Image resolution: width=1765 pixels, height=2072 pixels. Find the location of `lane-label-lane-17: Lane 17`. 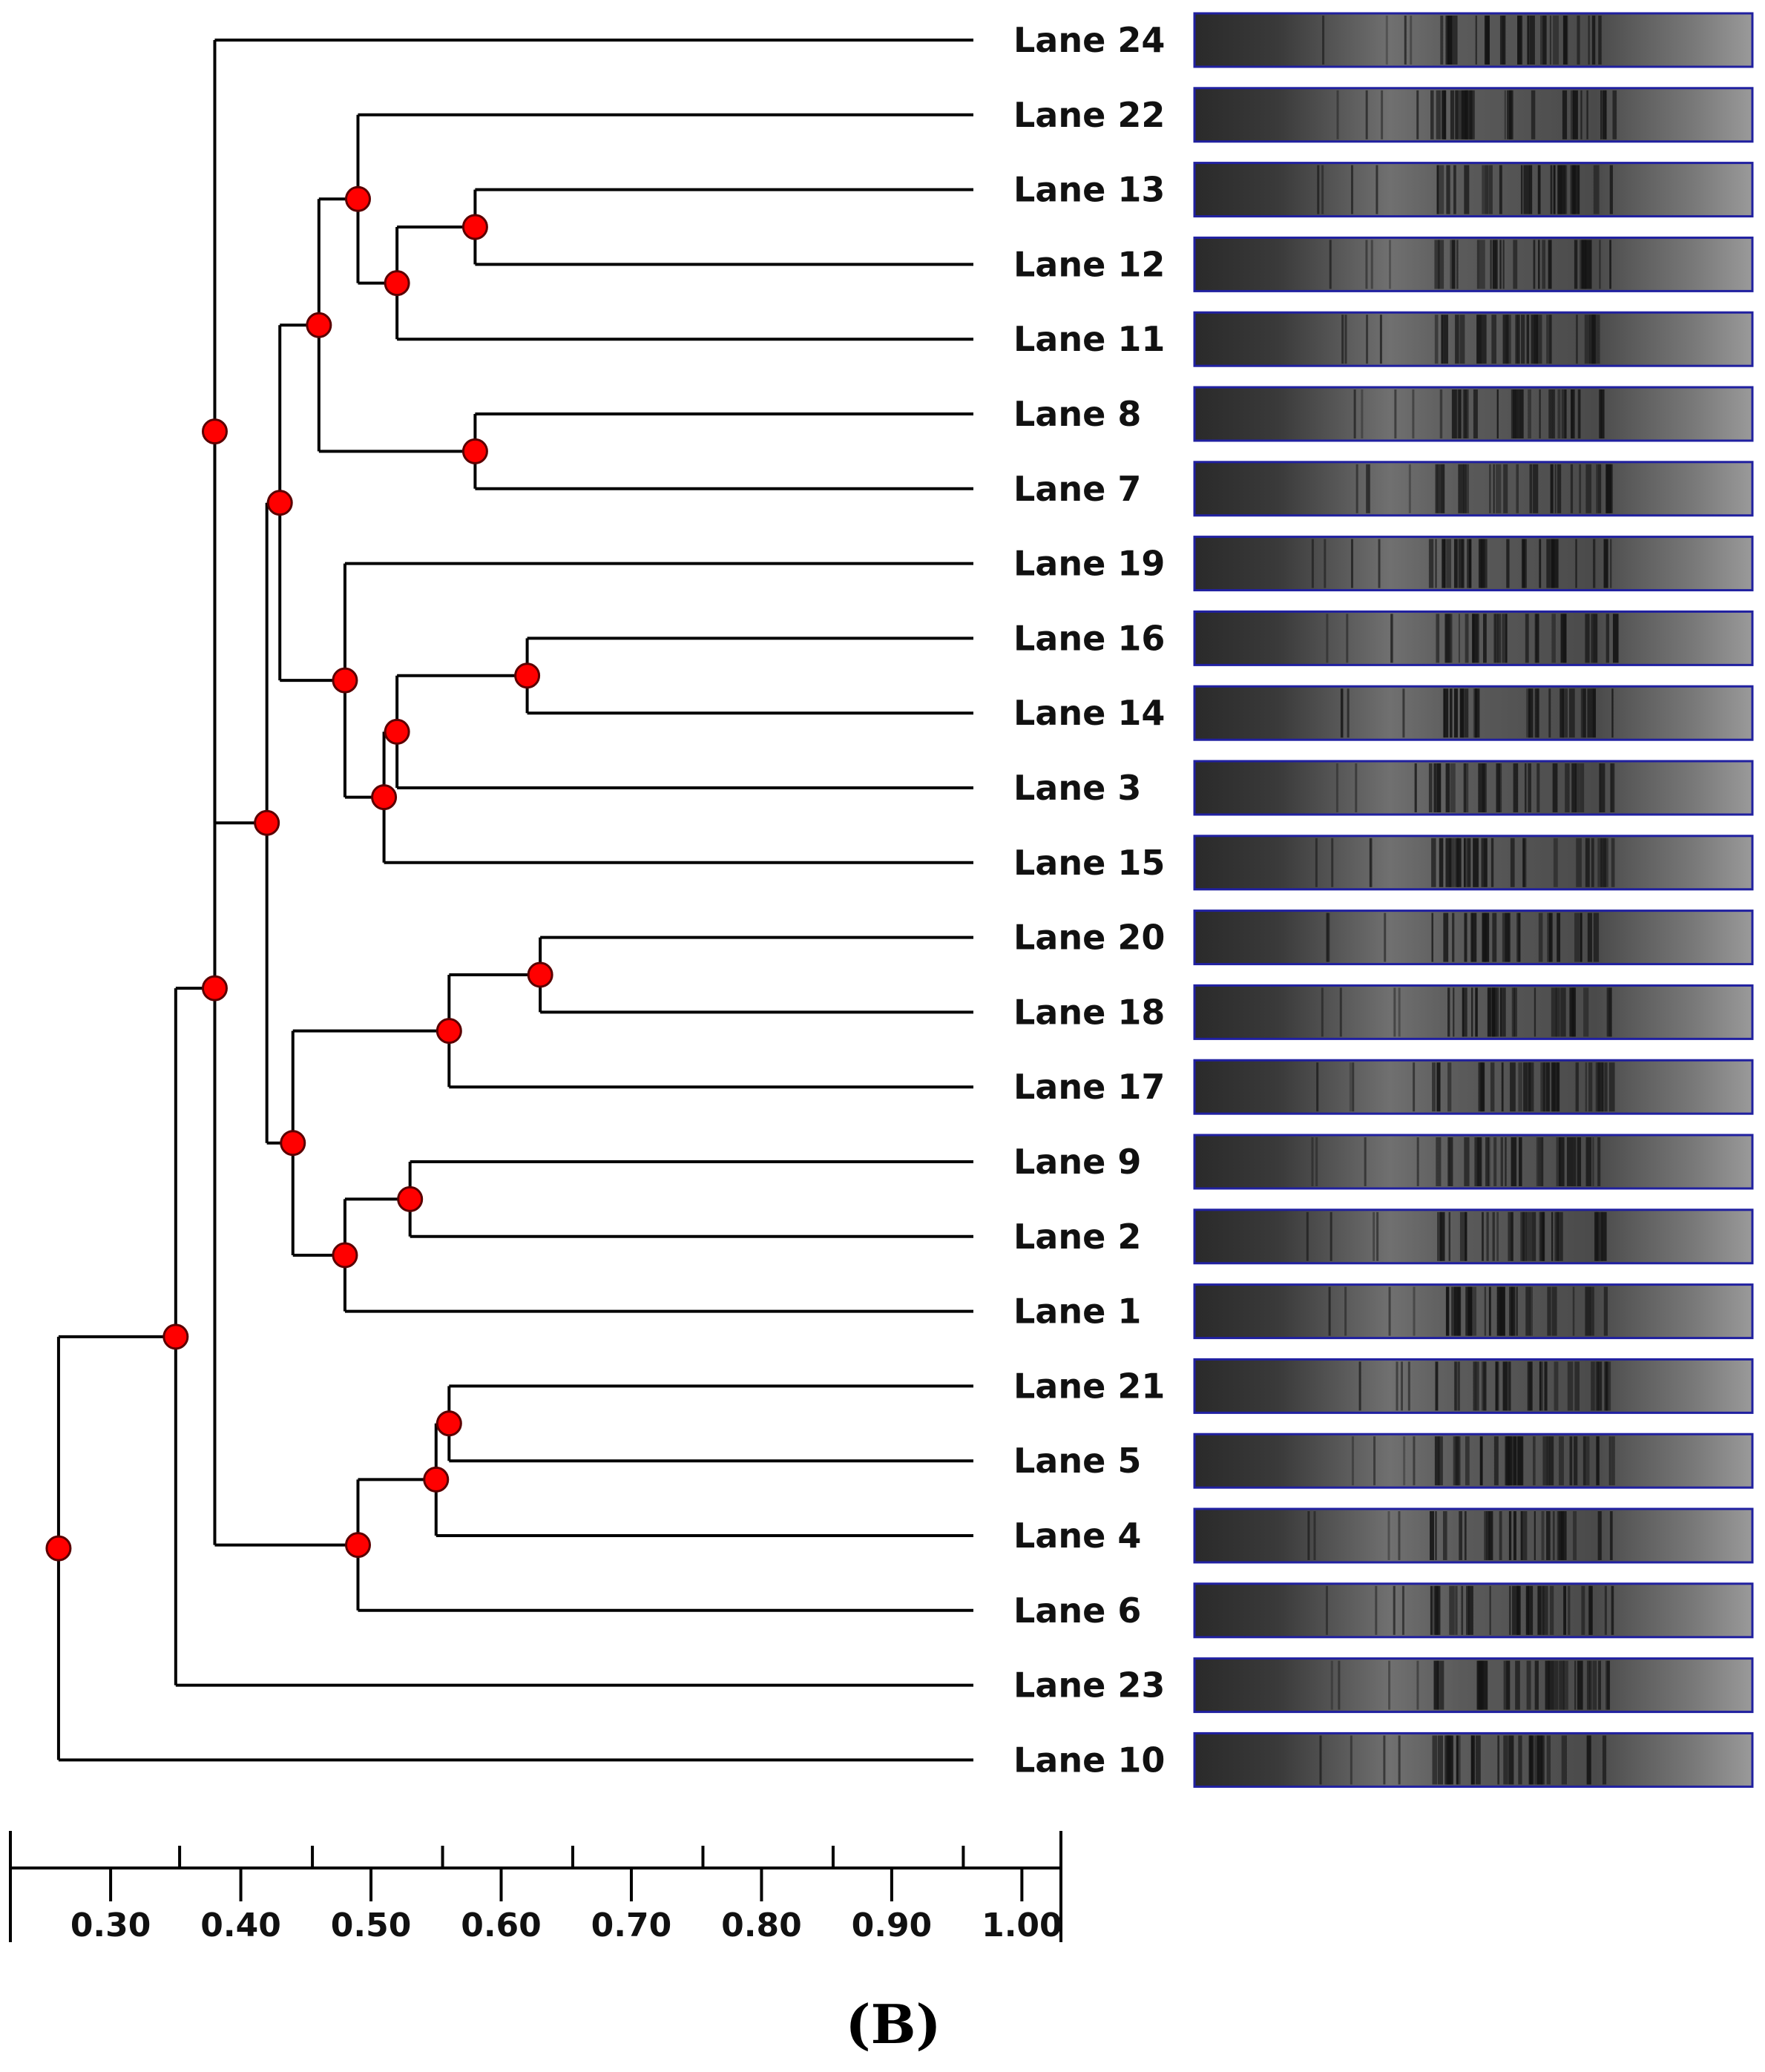

lane-label-lane-17: Lane 17 is located at coordinates (1089, 1087).